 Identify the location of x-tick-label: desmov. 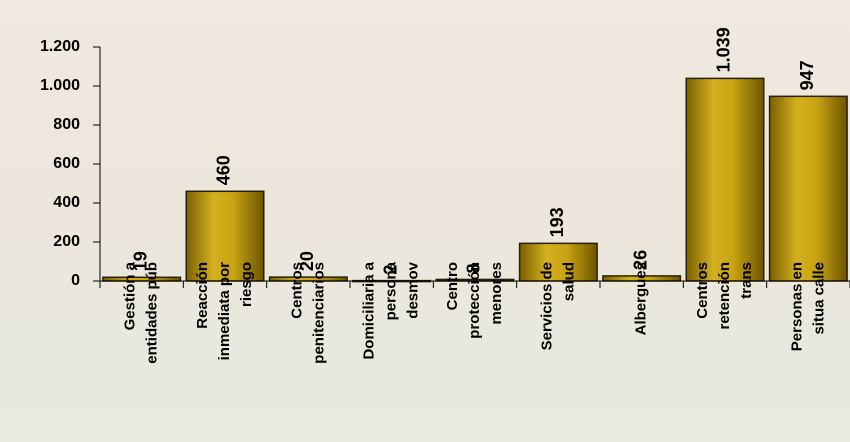
(413, 289).